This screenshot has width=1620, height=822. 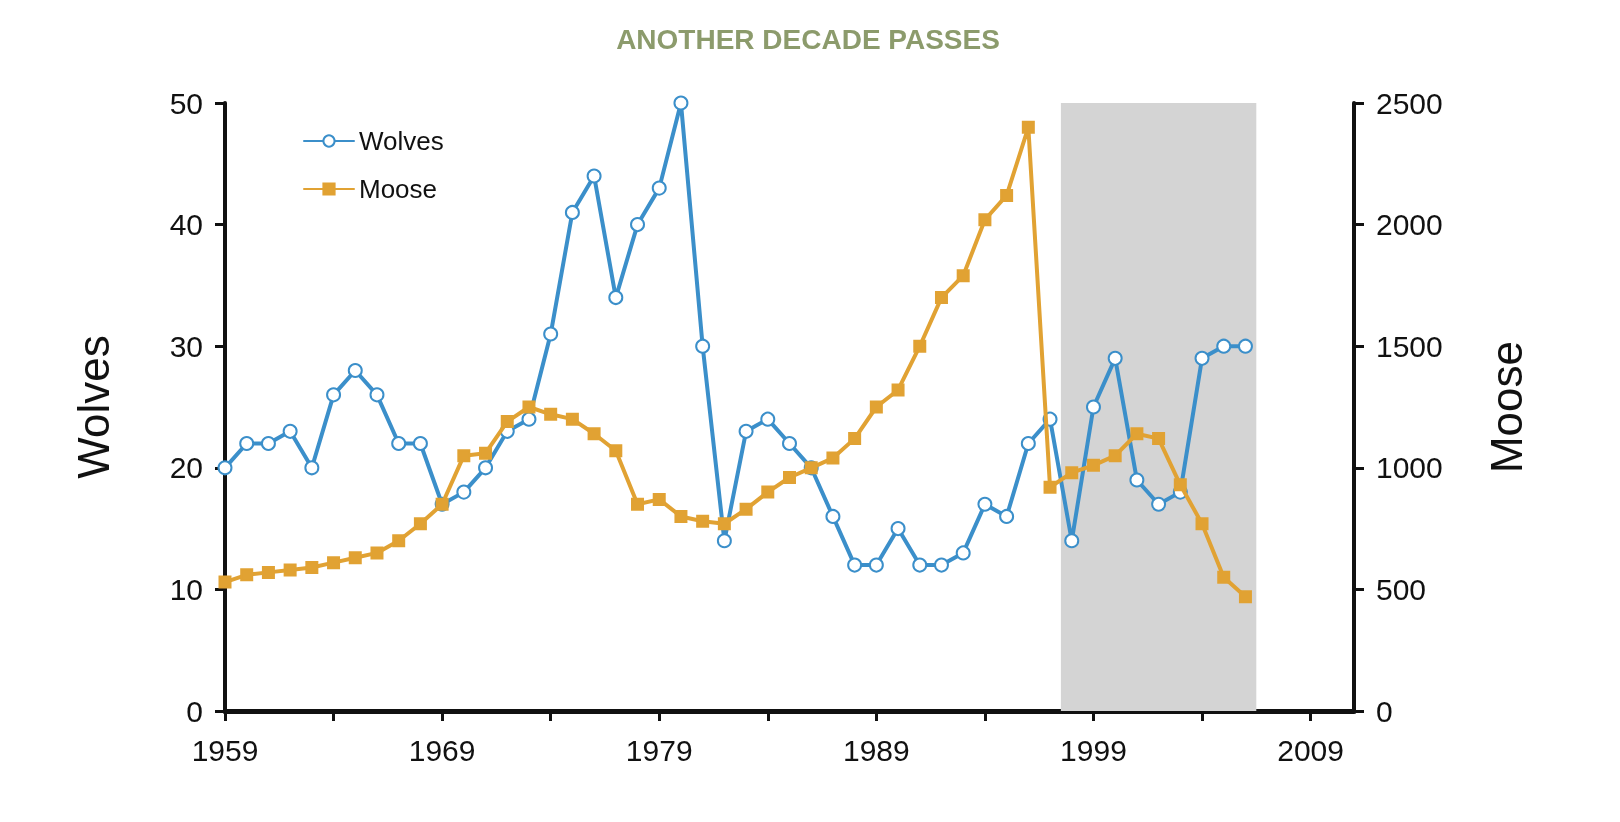 I want to click on legend-label: Wolves, so click(x=401, y=141).